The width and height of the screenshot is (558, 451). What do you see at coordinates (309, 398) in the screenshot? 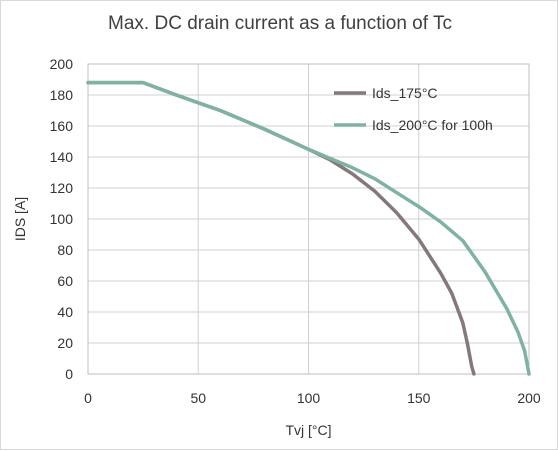
I see `x-tick-label: 100` at bounding box center [309, 398].